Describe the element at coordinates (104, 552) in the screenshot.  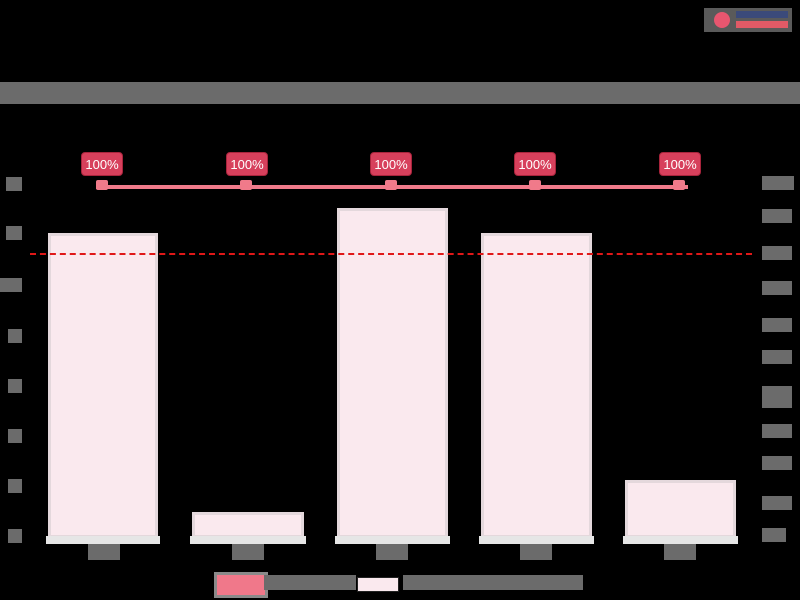
I see `x-tick-label: [redacted 1]` at that location.